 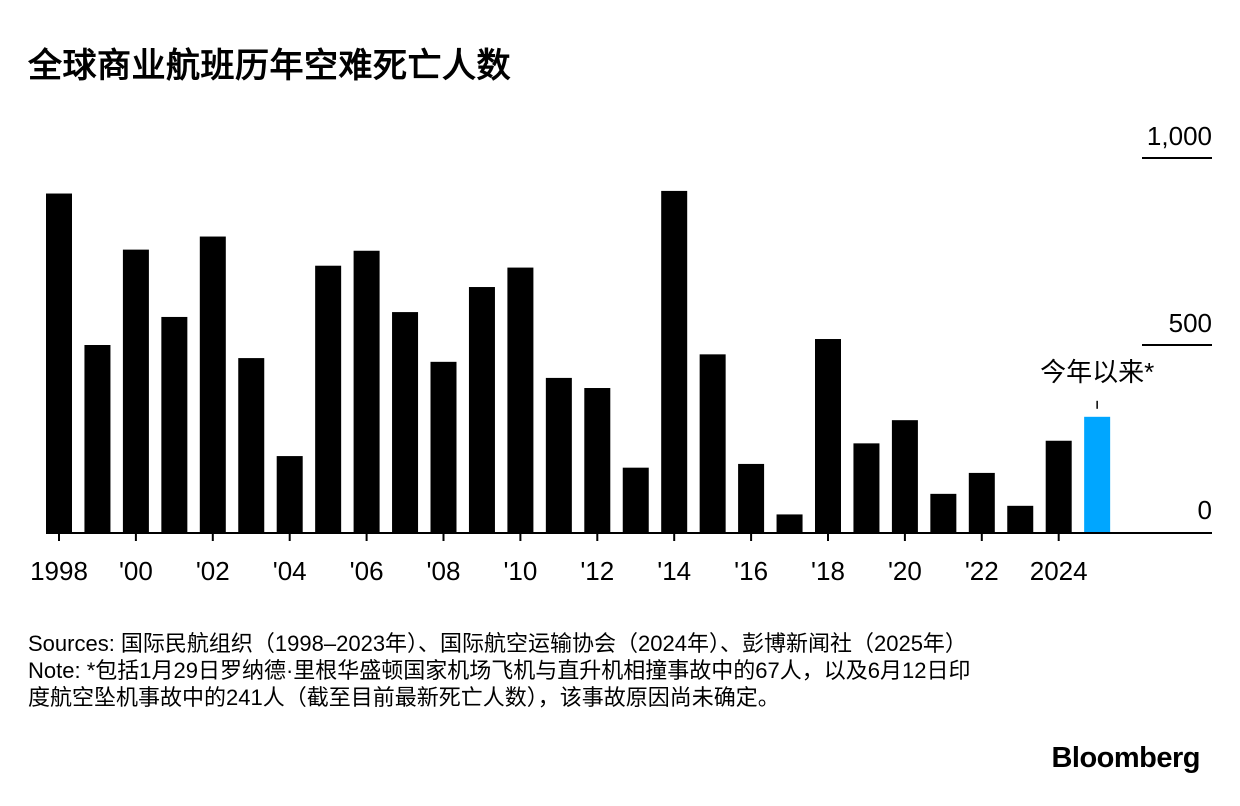 I want to click on bar-2021, so click(x=943, y=512).